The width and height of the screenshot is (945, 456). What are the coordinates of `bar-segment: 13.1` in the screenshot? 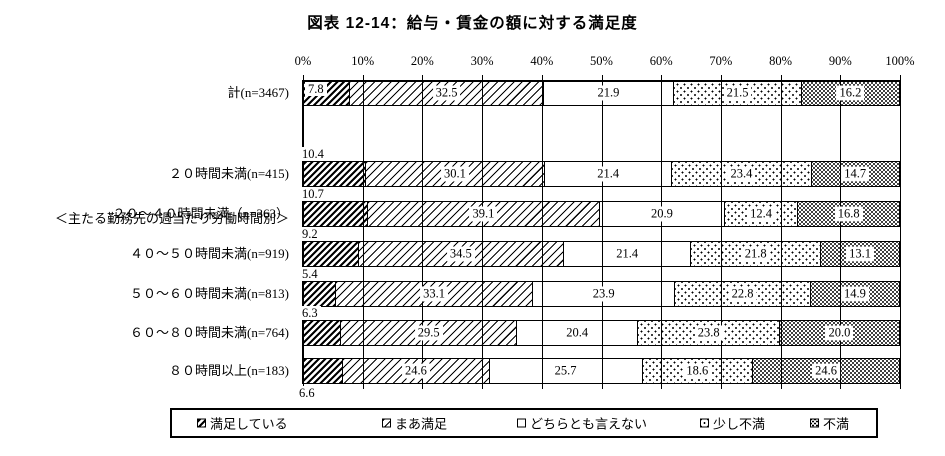 It's located at (860, 254).